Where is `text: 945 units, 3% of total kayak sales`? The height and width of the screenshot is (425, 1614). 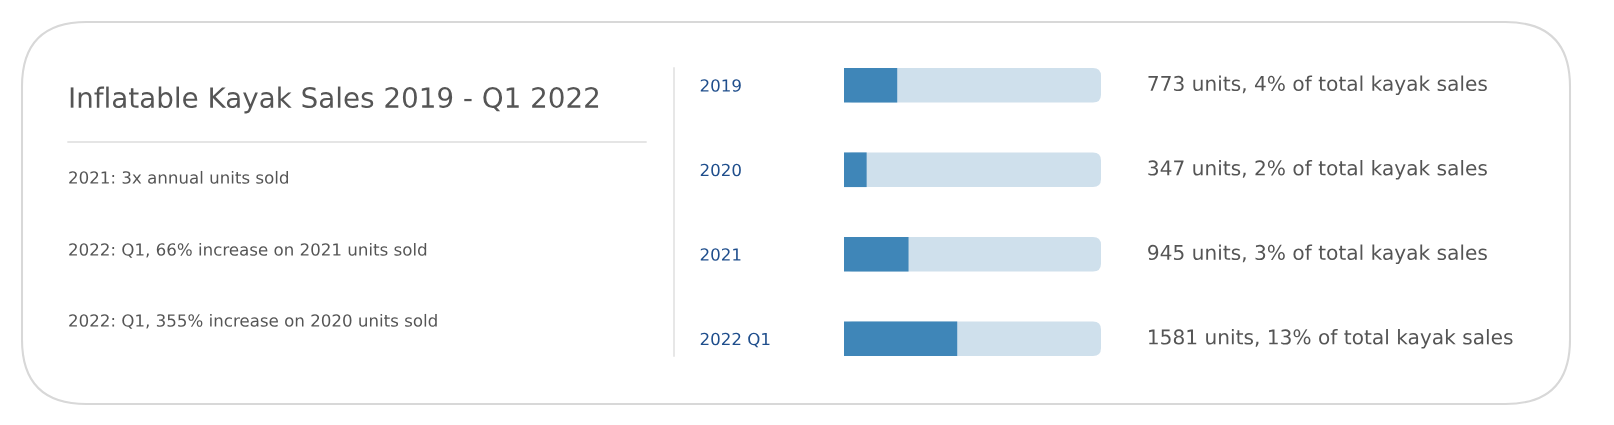
text: 945 units, 3% of total kayak sales is located at coordinates (1317, 254).